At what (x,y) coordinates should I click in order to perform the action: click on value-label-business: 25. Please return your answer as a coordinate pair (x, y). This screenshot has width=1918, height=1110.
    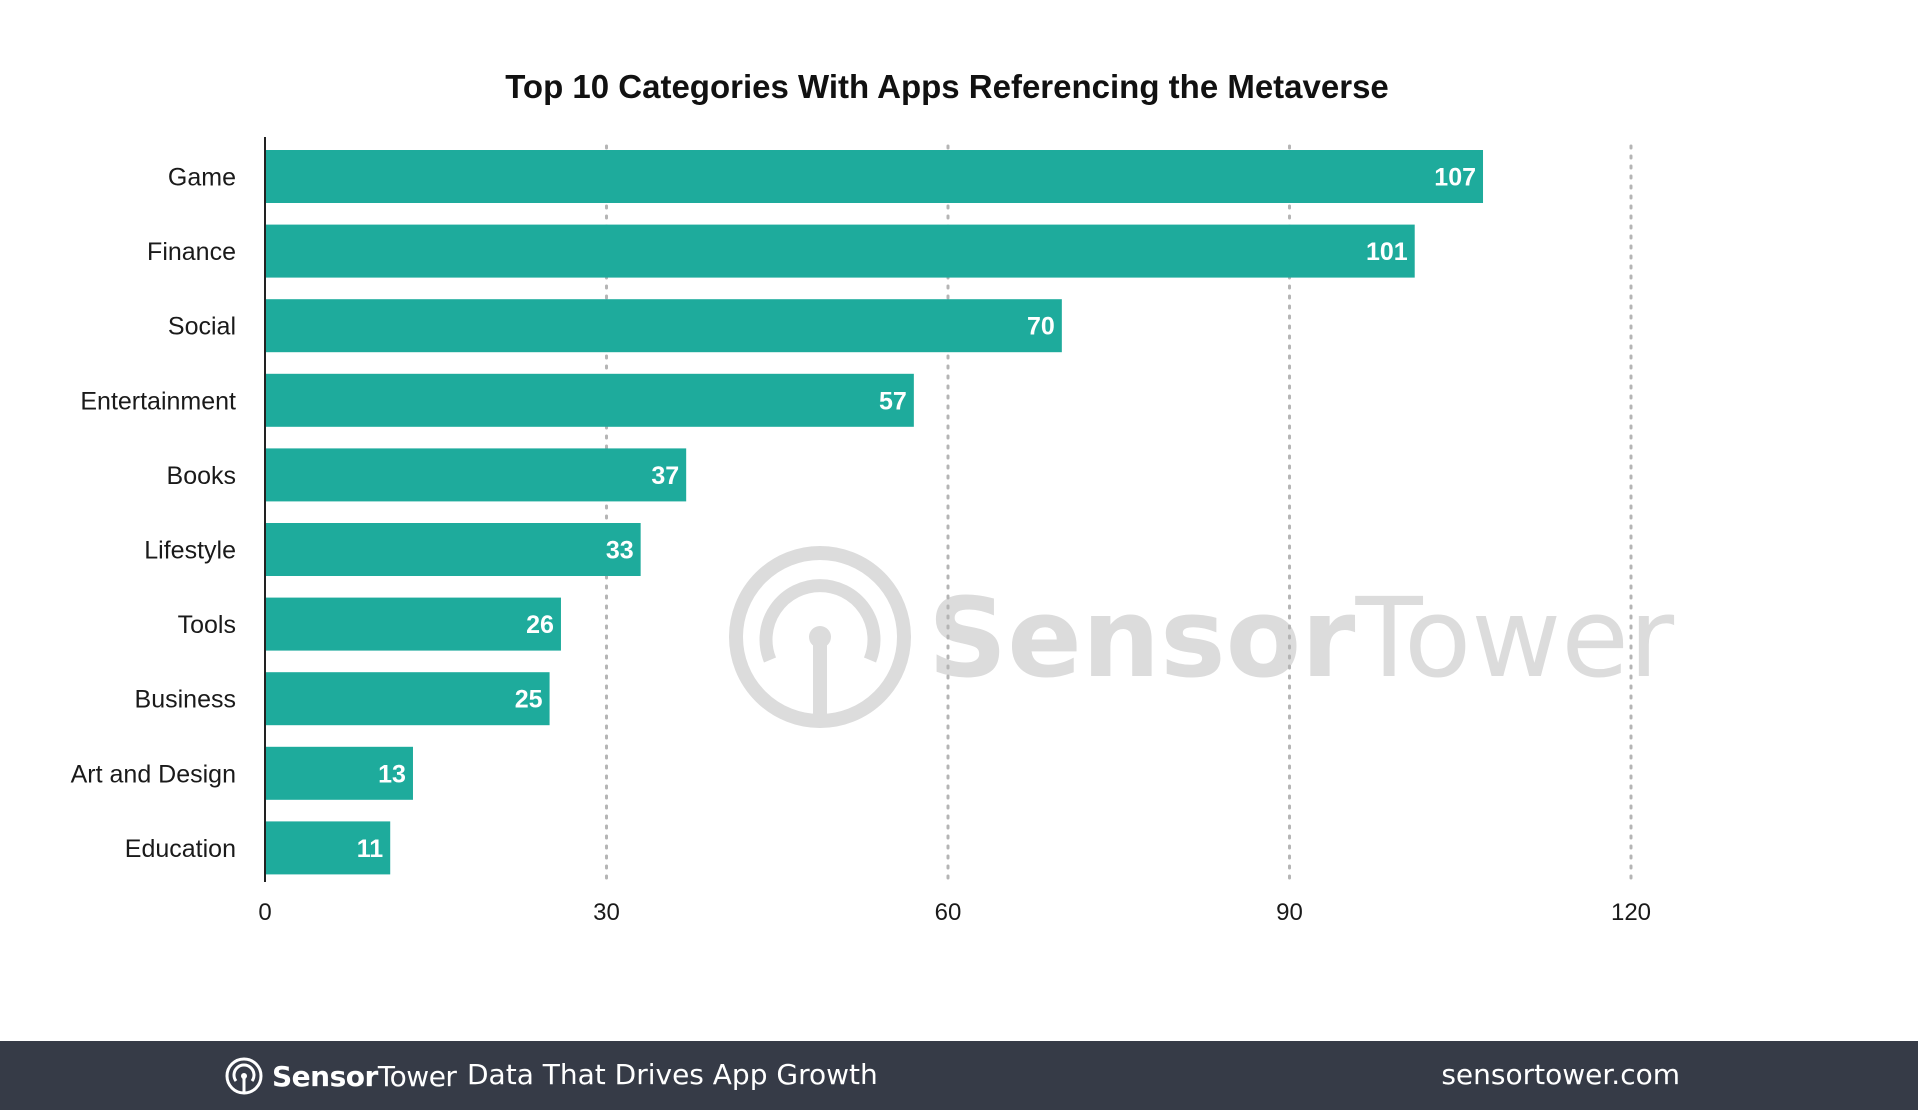
    Looking at the image, I should click on (529, 700).